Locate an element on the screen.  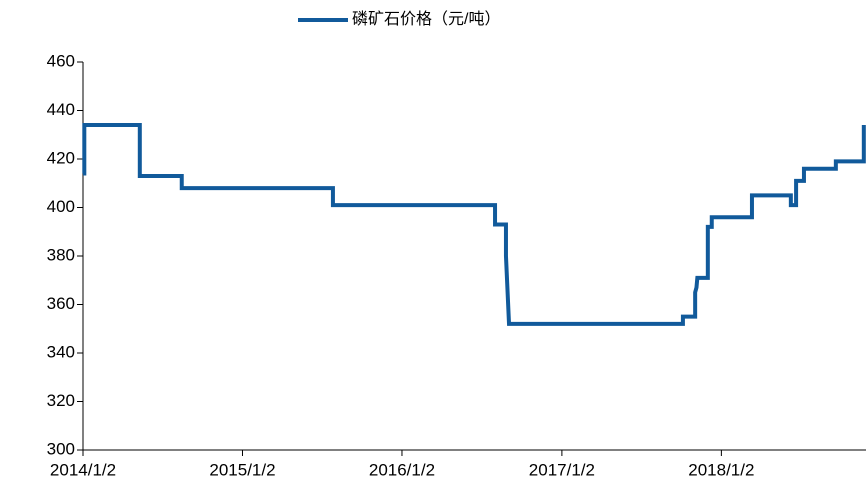
legend-label: 磷矿石价格（元/吨） is located at coordinates (426, 19).